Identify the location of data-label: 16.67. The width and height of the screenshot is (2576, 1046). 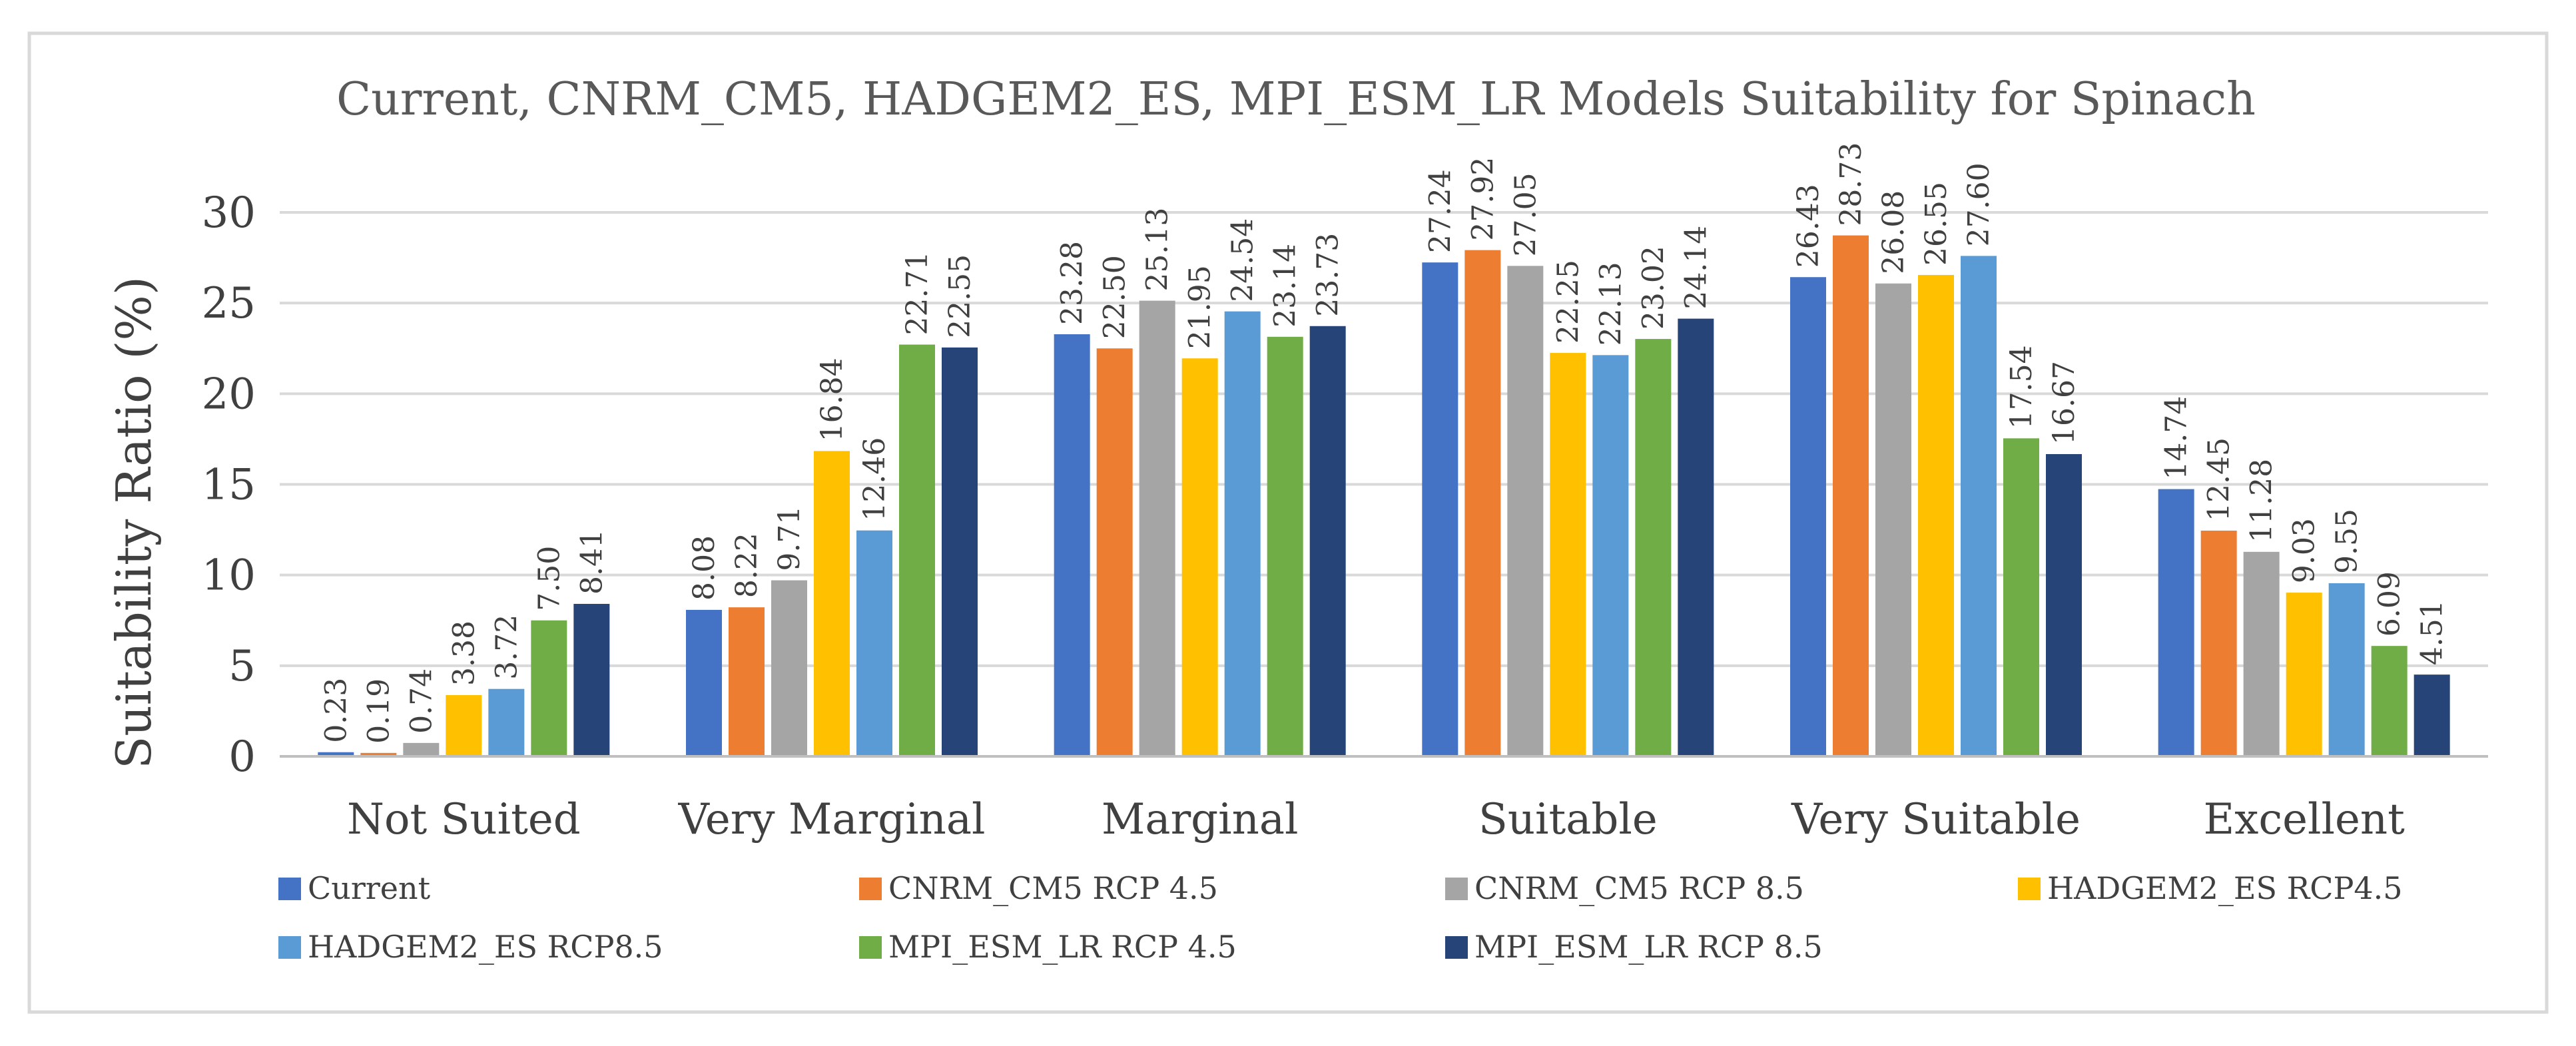
(2064, 403).